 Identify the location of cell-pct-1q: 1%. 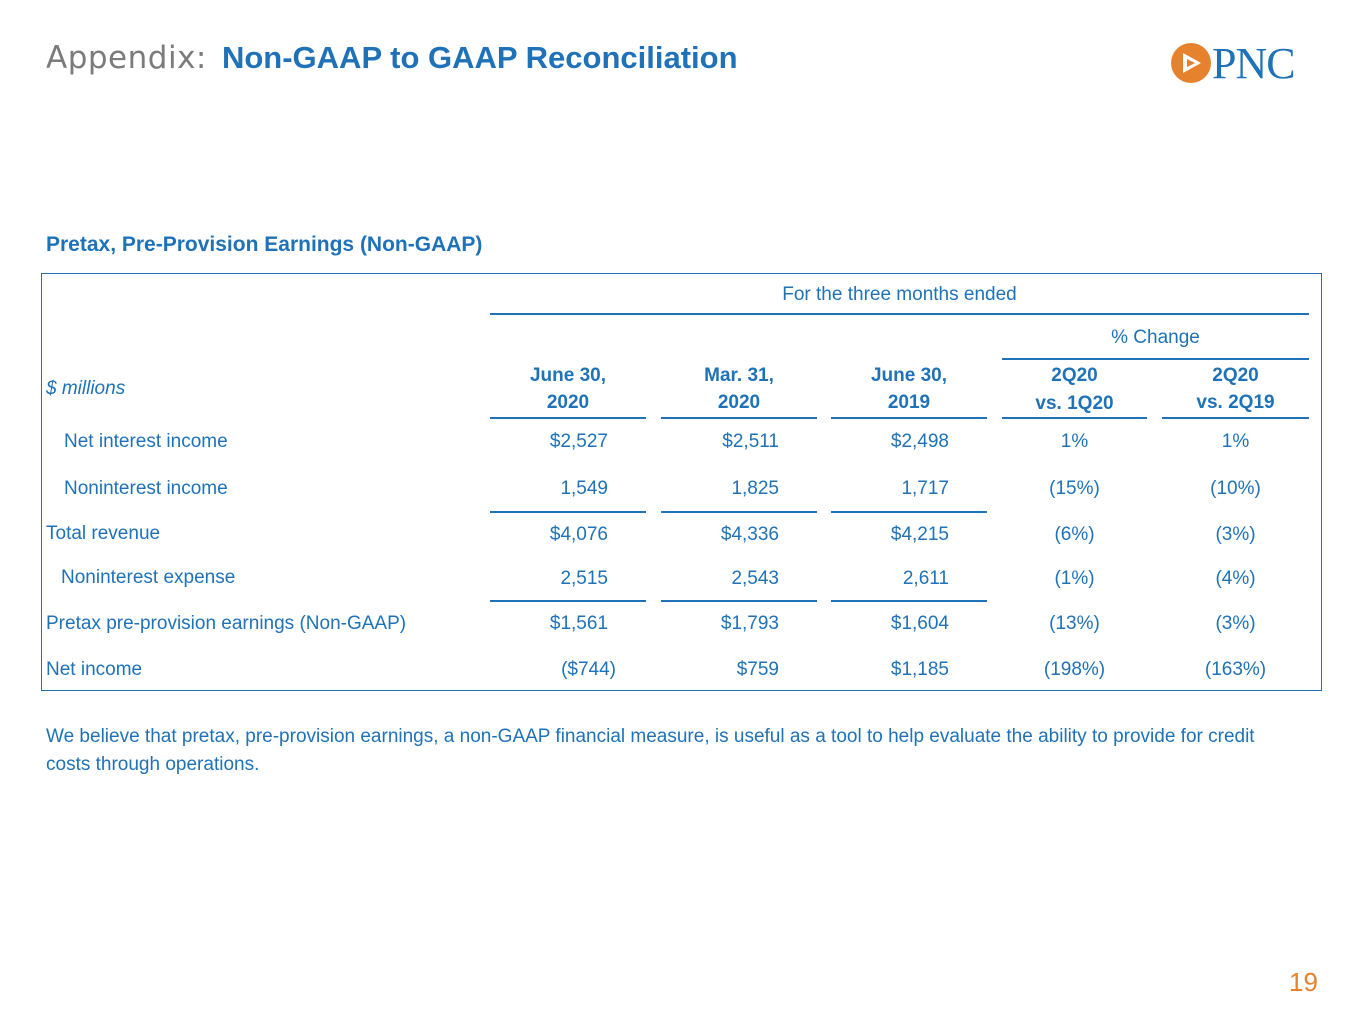
(1074, 441).